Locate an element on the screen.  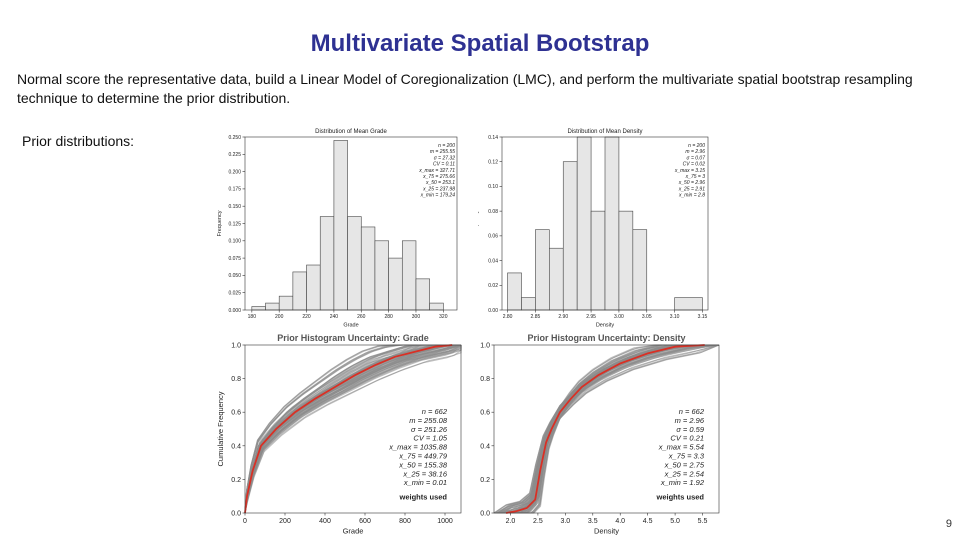
slide-title: Multivariate Spatial Bootstrap is located at coordinates (480, 43).